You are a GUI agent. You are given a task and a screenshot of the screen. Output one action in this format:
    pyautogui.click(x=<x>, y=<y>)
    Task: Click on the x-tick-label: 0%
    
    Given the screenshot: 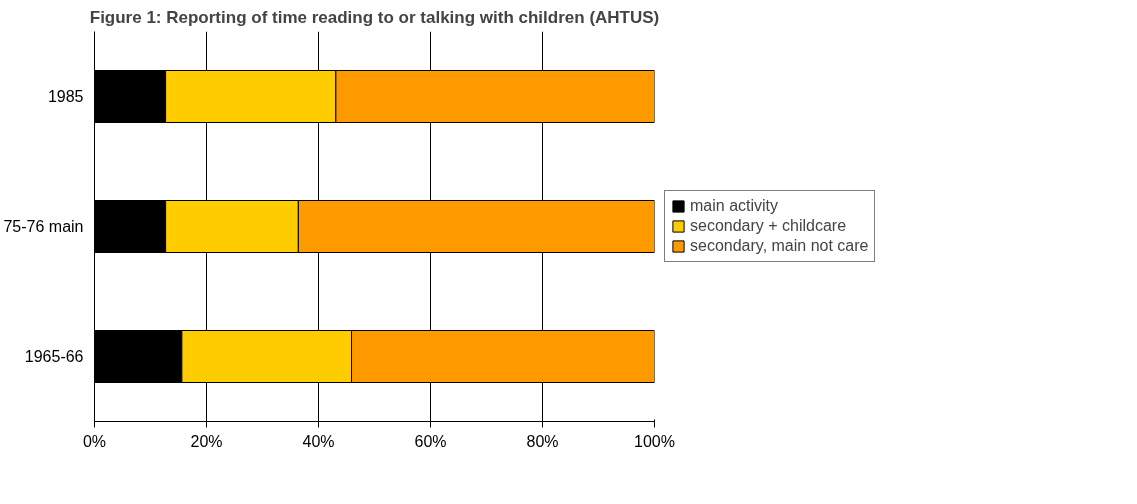 What is the action you would take?
    pyautogui.click(x=94, y=441)
    